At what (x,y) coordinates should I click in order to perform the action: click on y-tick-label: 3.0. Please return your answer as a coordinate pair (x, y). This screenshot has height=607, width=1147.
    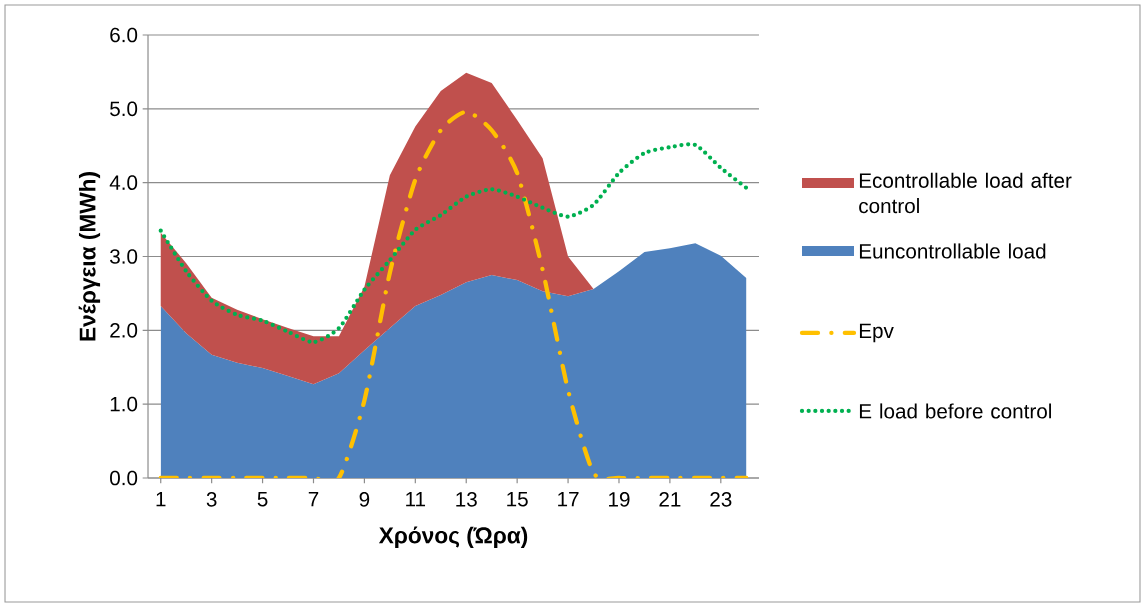
    Looking at the image, I should click on (124, 256).